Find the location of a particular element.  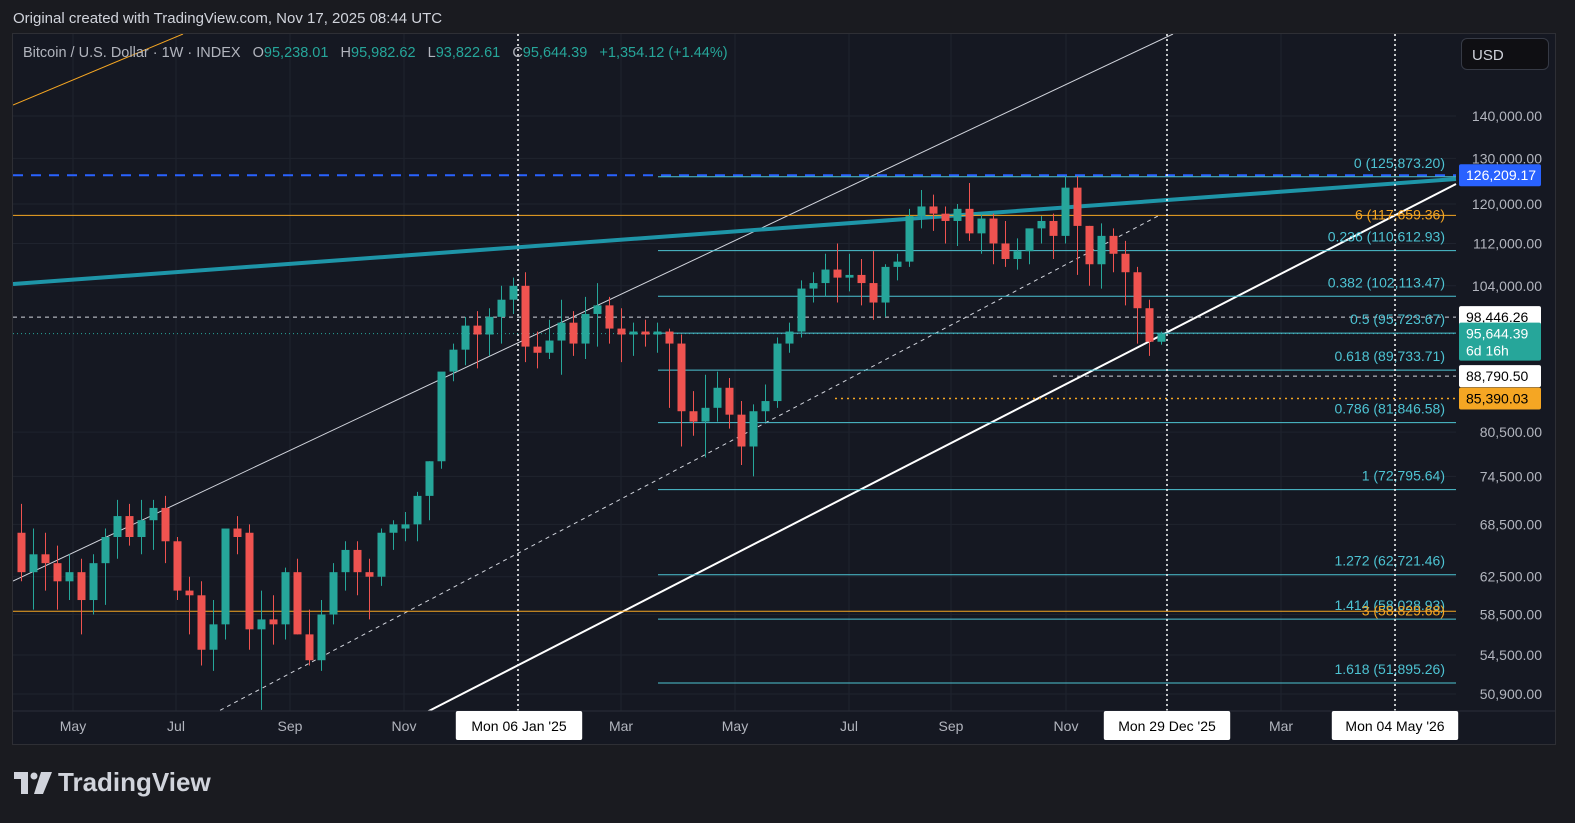

x-marker-label: Mon 06 Jan '25 is located at coordinates (519, 726).